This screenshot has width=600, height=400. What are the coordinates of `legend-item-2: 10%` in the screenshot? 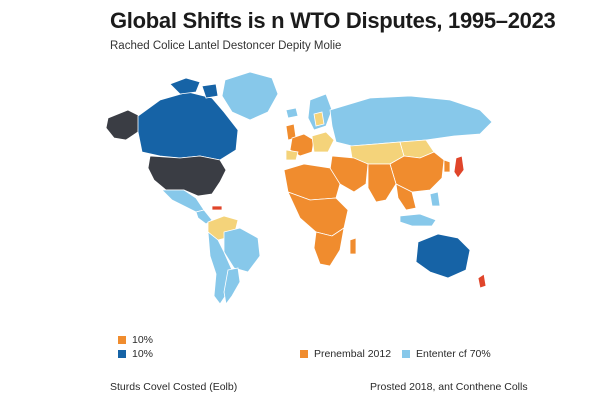 It's located at (135, 354).